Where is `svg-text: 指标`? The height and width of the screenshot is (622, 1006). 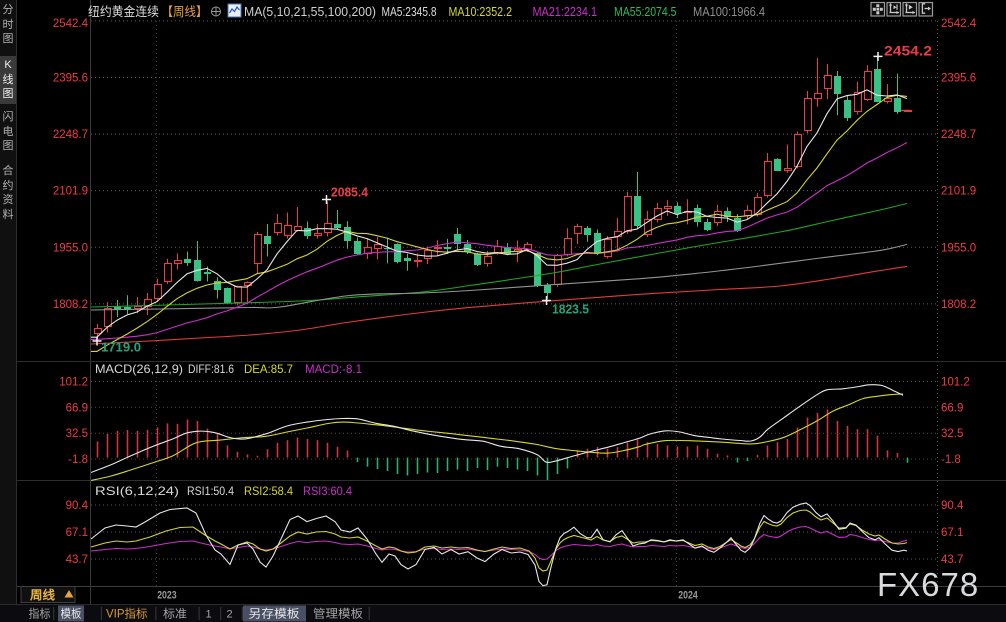 svg-text: 指标 is located at coordinates (40, 614).